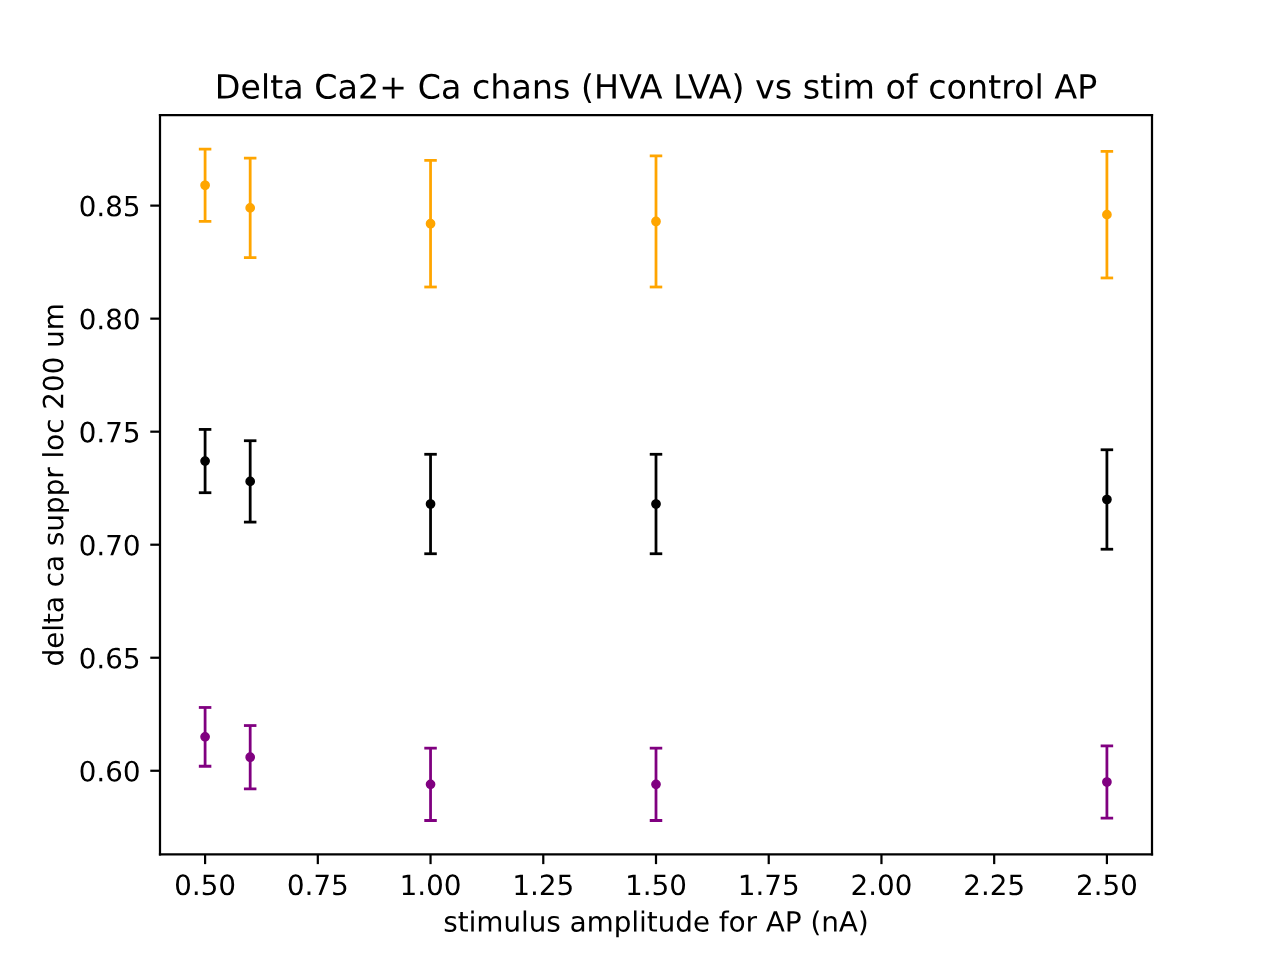  Describe the element at coordinates (769, 885) in the screenshot. I see `x-tick-label: 1.75` at that location.